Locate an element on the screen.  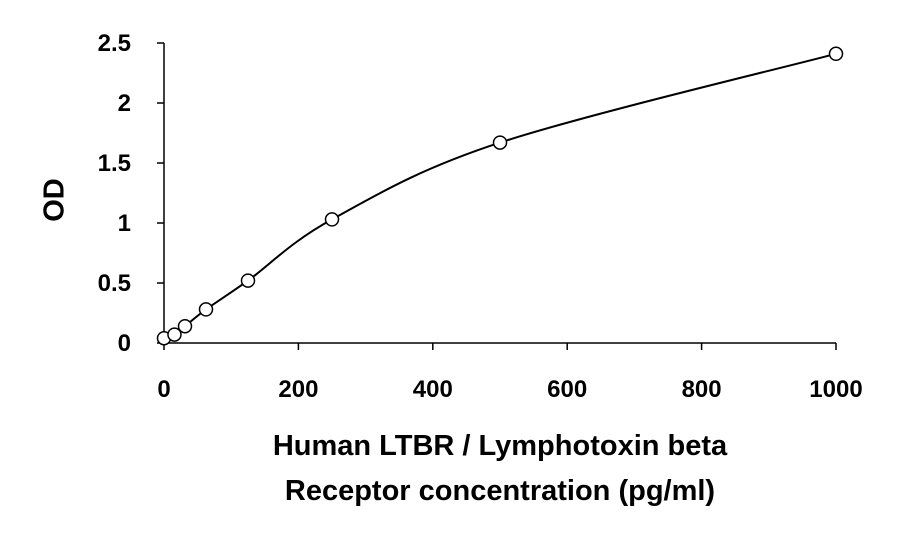
y-tick-label: 1.5 is located at coordinates (114, 163).